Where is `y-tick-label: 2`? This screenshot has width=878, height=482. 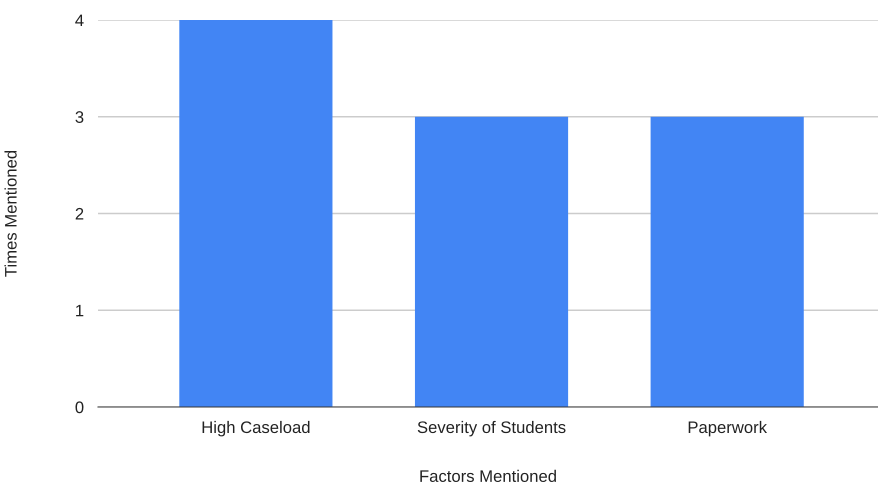 y-tick-label: 2 is located at coordinates (80, 214).